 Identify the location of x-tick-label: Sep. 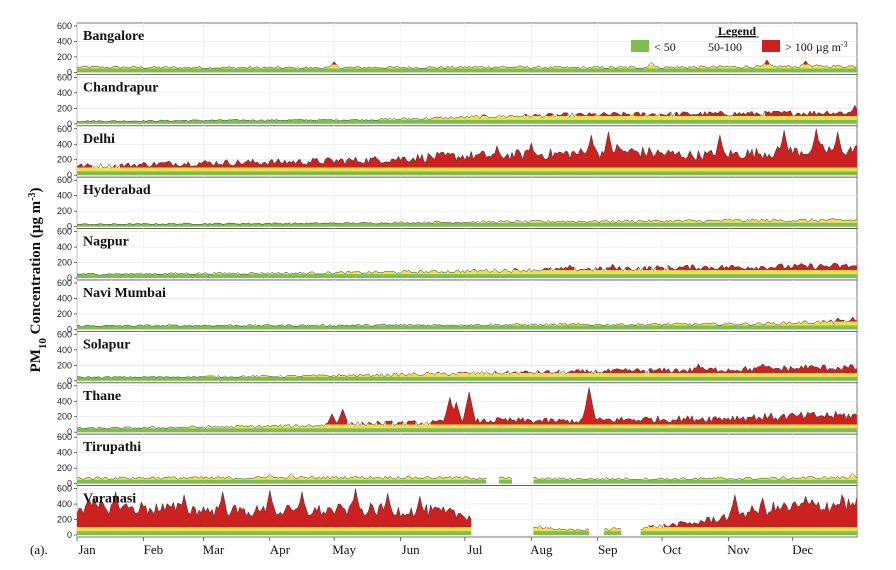
(608, 549).